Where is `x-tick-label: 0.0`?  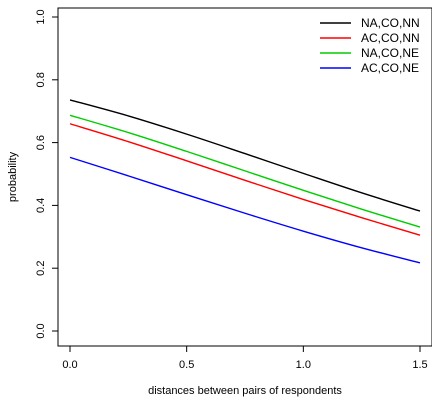
x-tick-label: 0.0 is located at coordinates (69, 365).